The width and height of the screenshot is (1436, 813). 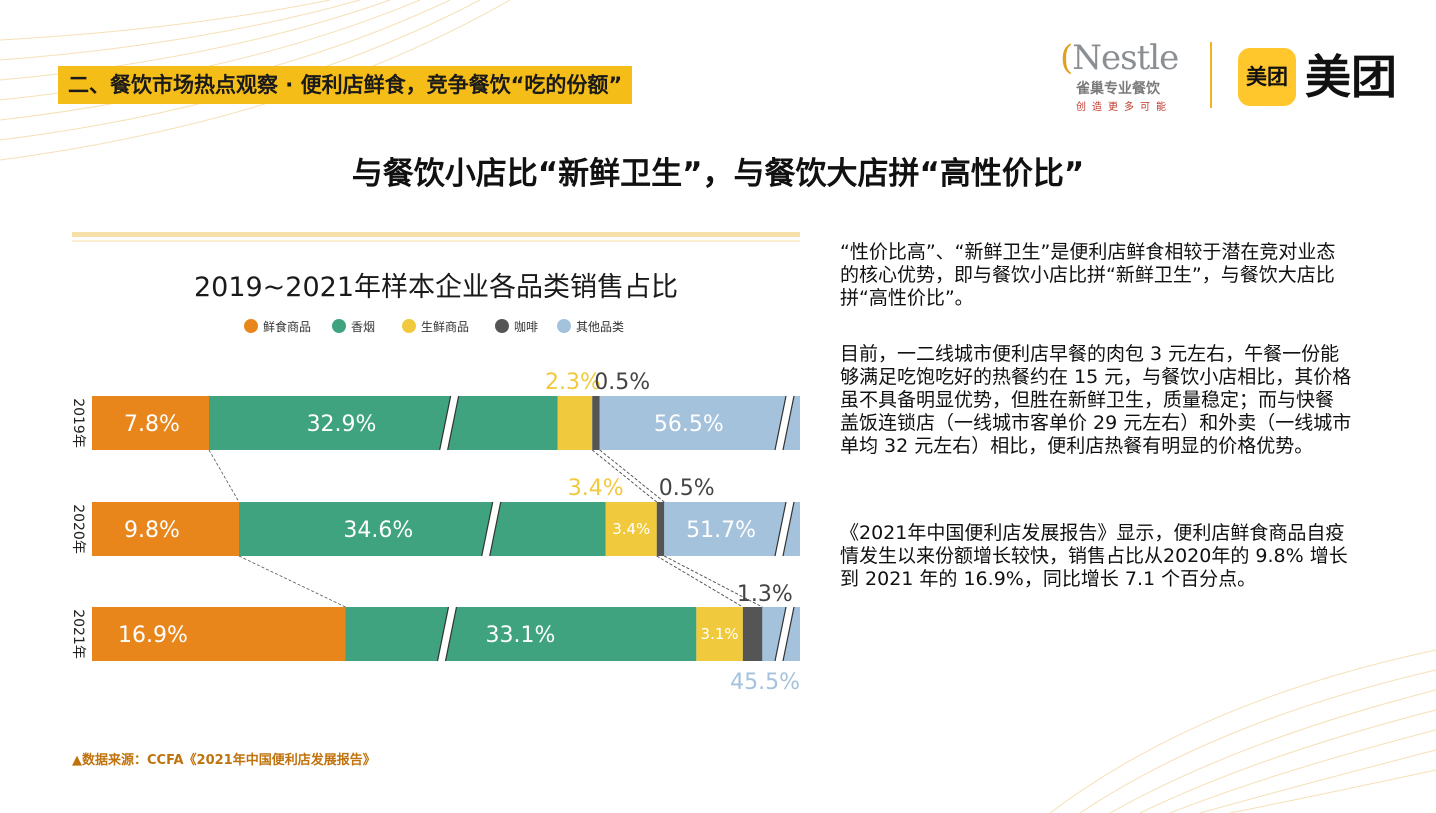 What do you see at coordinates (287, 326) in the screenshot?
I see `legend-label: 鲜食商品` at bounding box center [287, 326].